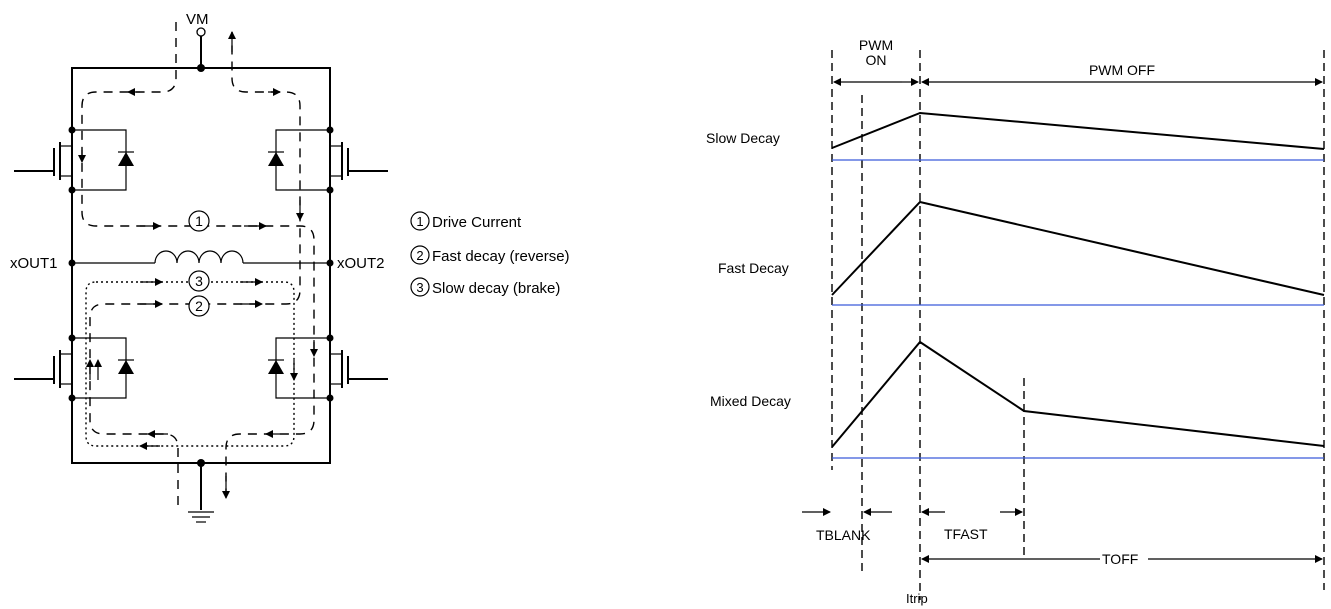 The height and width of the screenshot is (609, 1331). What do you see at coordinates (876, 45) in the screenshot?
I see `pwm-on-label-1: PWM` at bounding box center [876, 45].